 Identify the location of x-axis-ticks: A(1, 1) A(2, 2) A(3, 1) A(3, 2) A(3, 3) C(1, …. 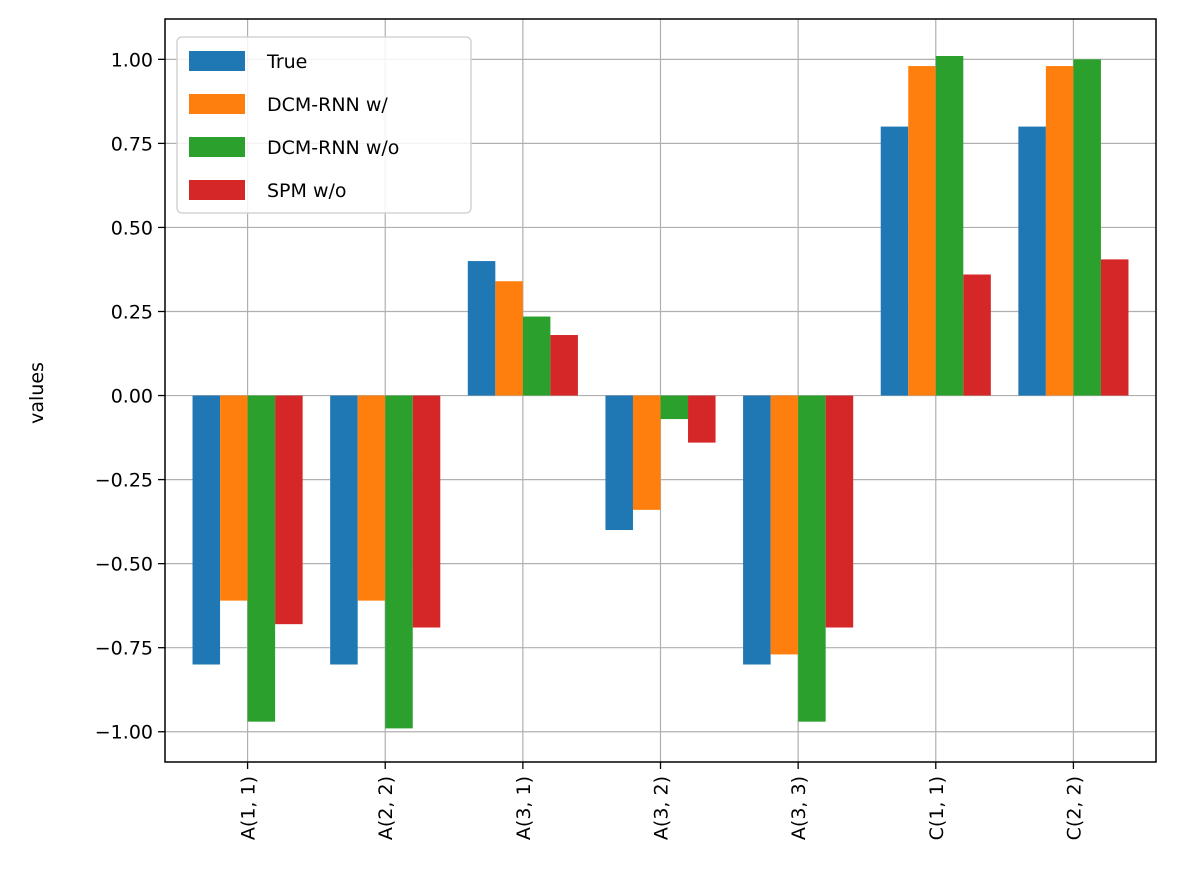
(661, 801).